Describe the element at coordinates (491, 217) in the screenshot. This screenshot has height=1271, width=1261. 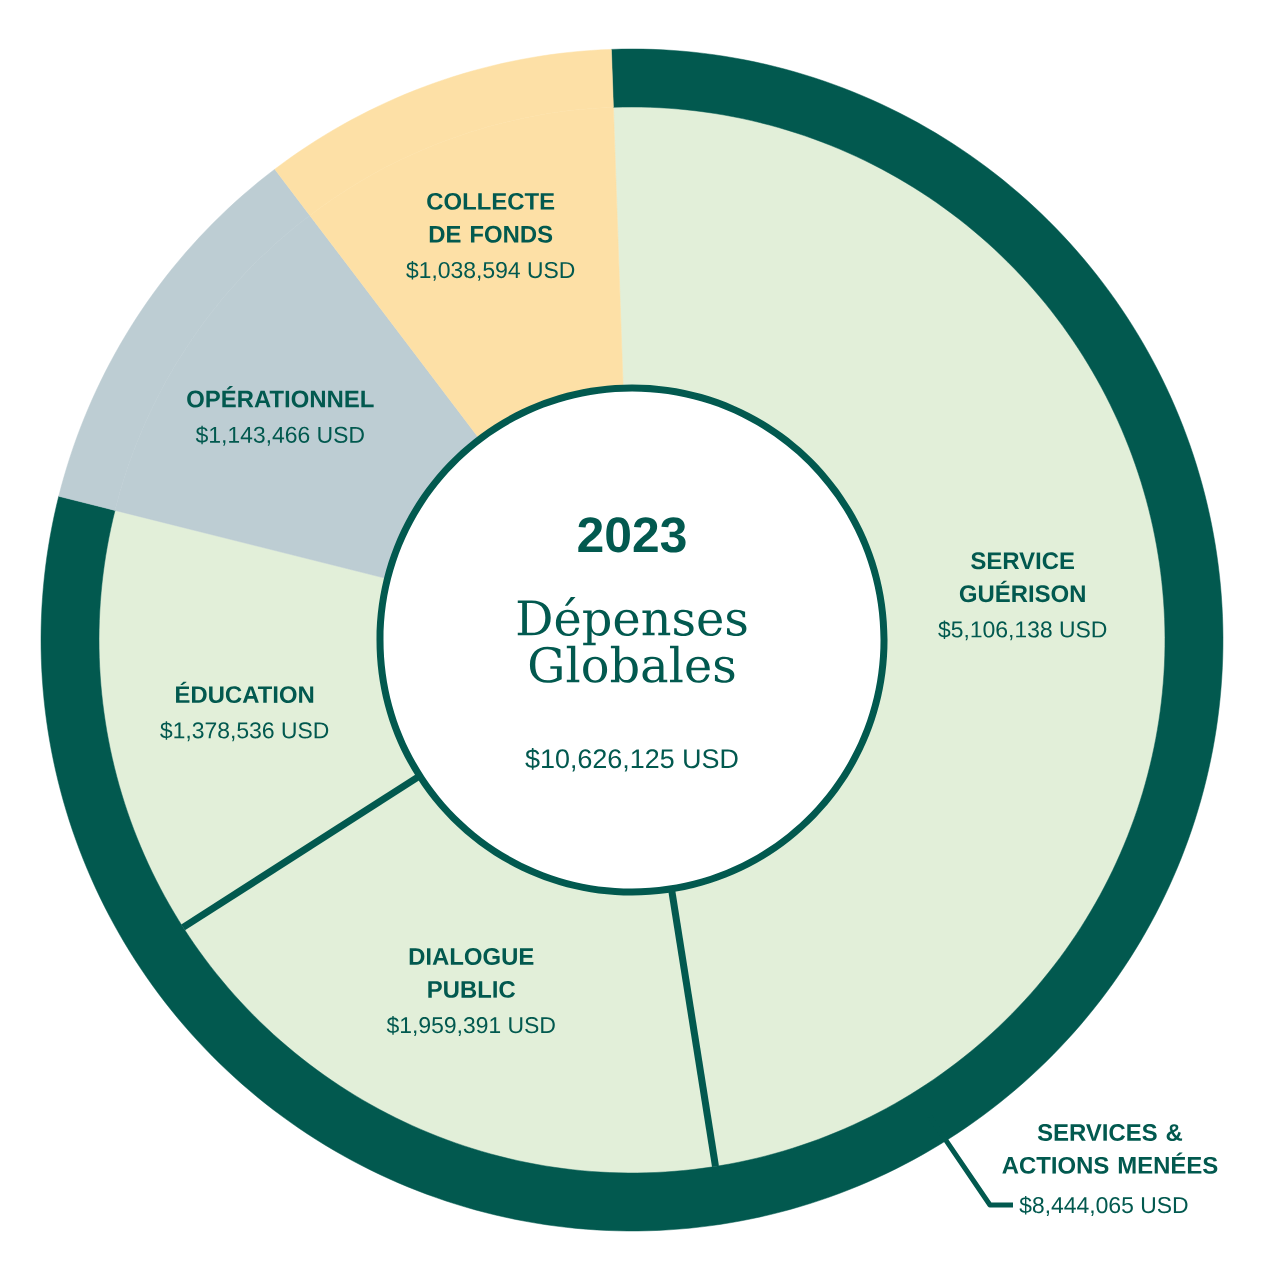
I see `slice-label: COLLECTE DE FONDS` at that location.